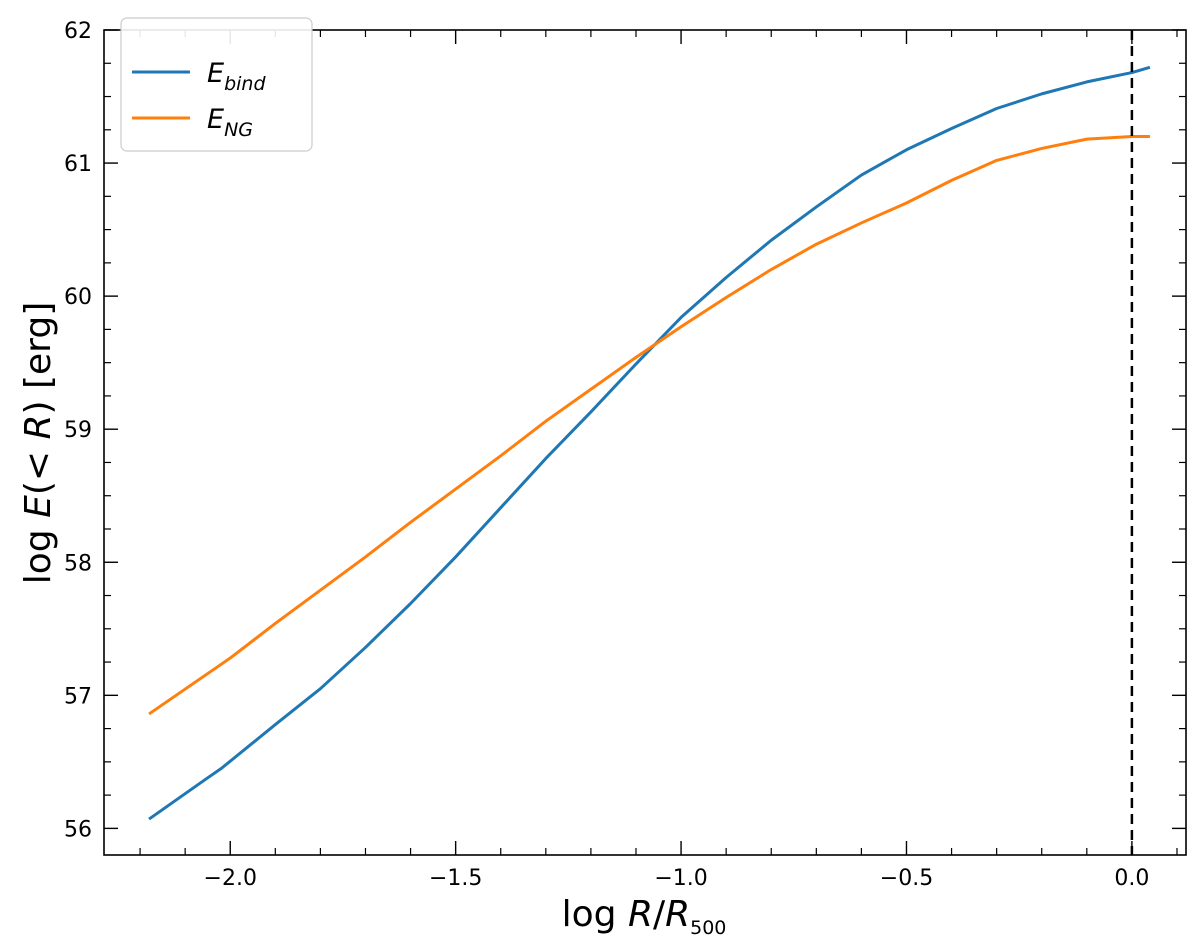 This screenshot has height=939, width=1200. What do you see at coordinates (78, 297) in the screenshot?
I see `y-tick-label: 60` at bounding box center [78, 297].